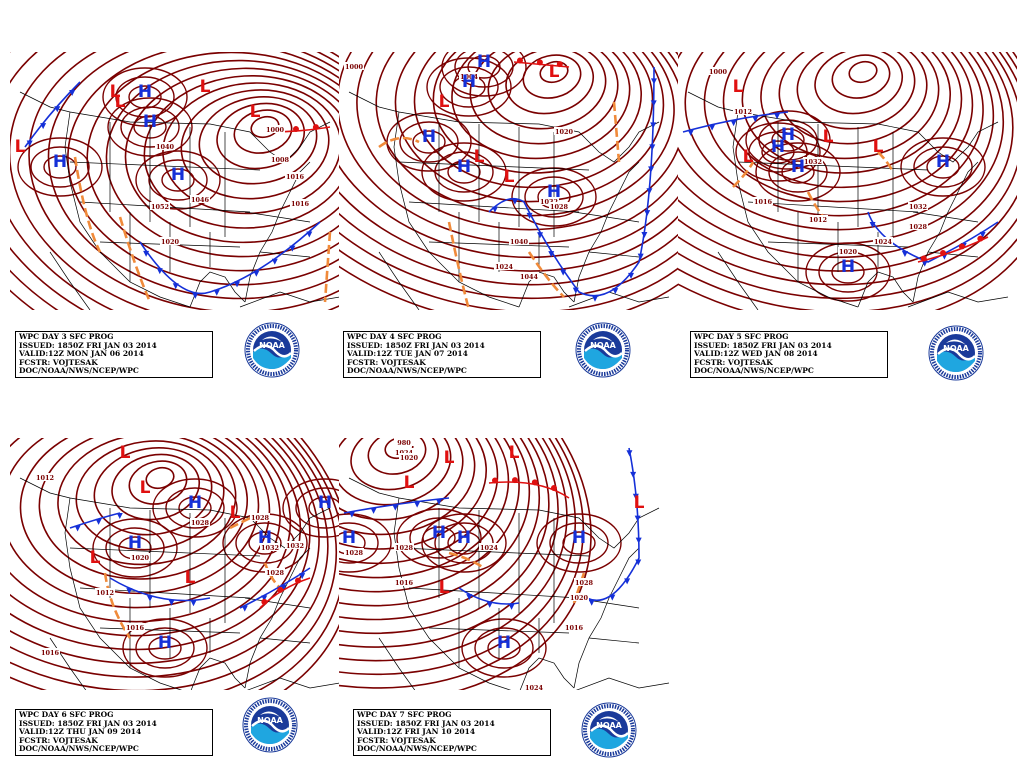 The image size is (1024, 768). I want to click on isobar-label: 1000, so click(275, 130).